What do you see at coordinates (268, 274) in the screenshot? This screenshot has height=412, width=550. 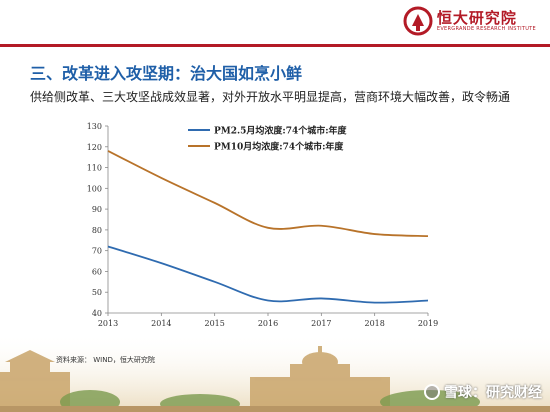 I see `series-line-pm25` at bounding box center [268, 274].